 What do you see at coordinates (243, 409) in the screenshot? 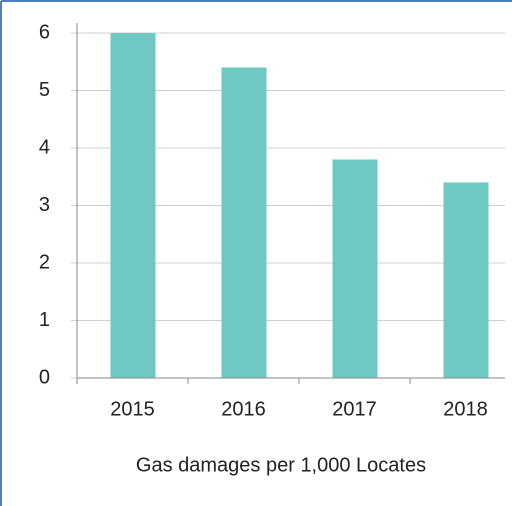
I see `x-tick-label: 2016` at bounding box center [243, 409].